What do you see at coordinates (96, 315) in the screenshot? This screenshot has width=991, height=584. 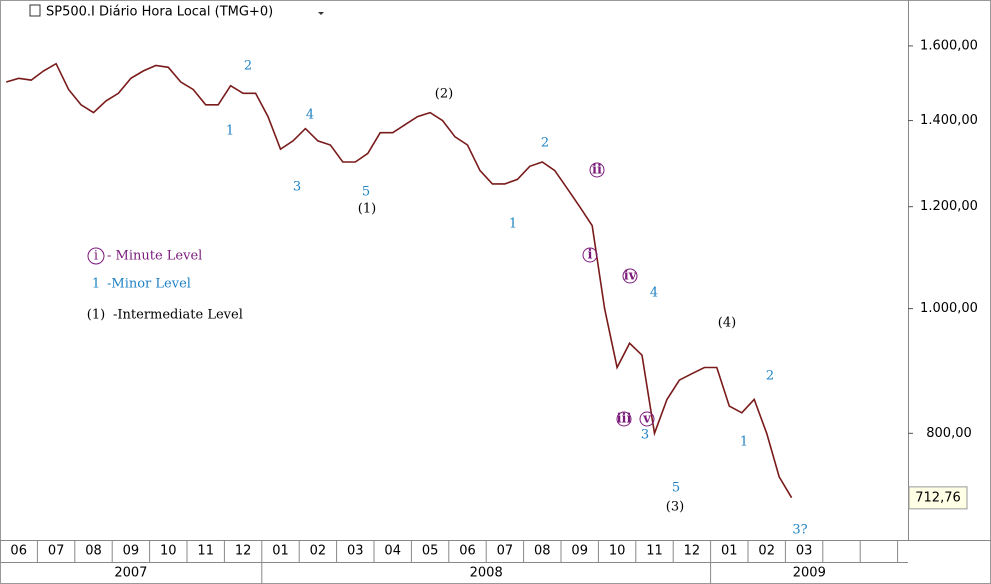 I see `legend-symbol: (1)` at bounding box center [96, 315].